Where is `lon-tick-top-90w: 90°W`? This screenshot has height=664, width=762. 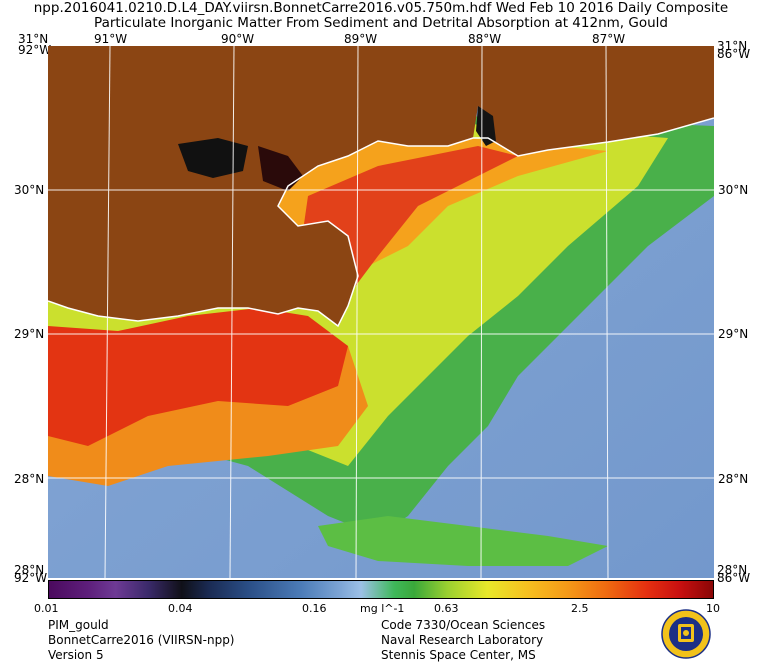
lon-tick-top-90w: 90°W is located at coordinates (238, 39).